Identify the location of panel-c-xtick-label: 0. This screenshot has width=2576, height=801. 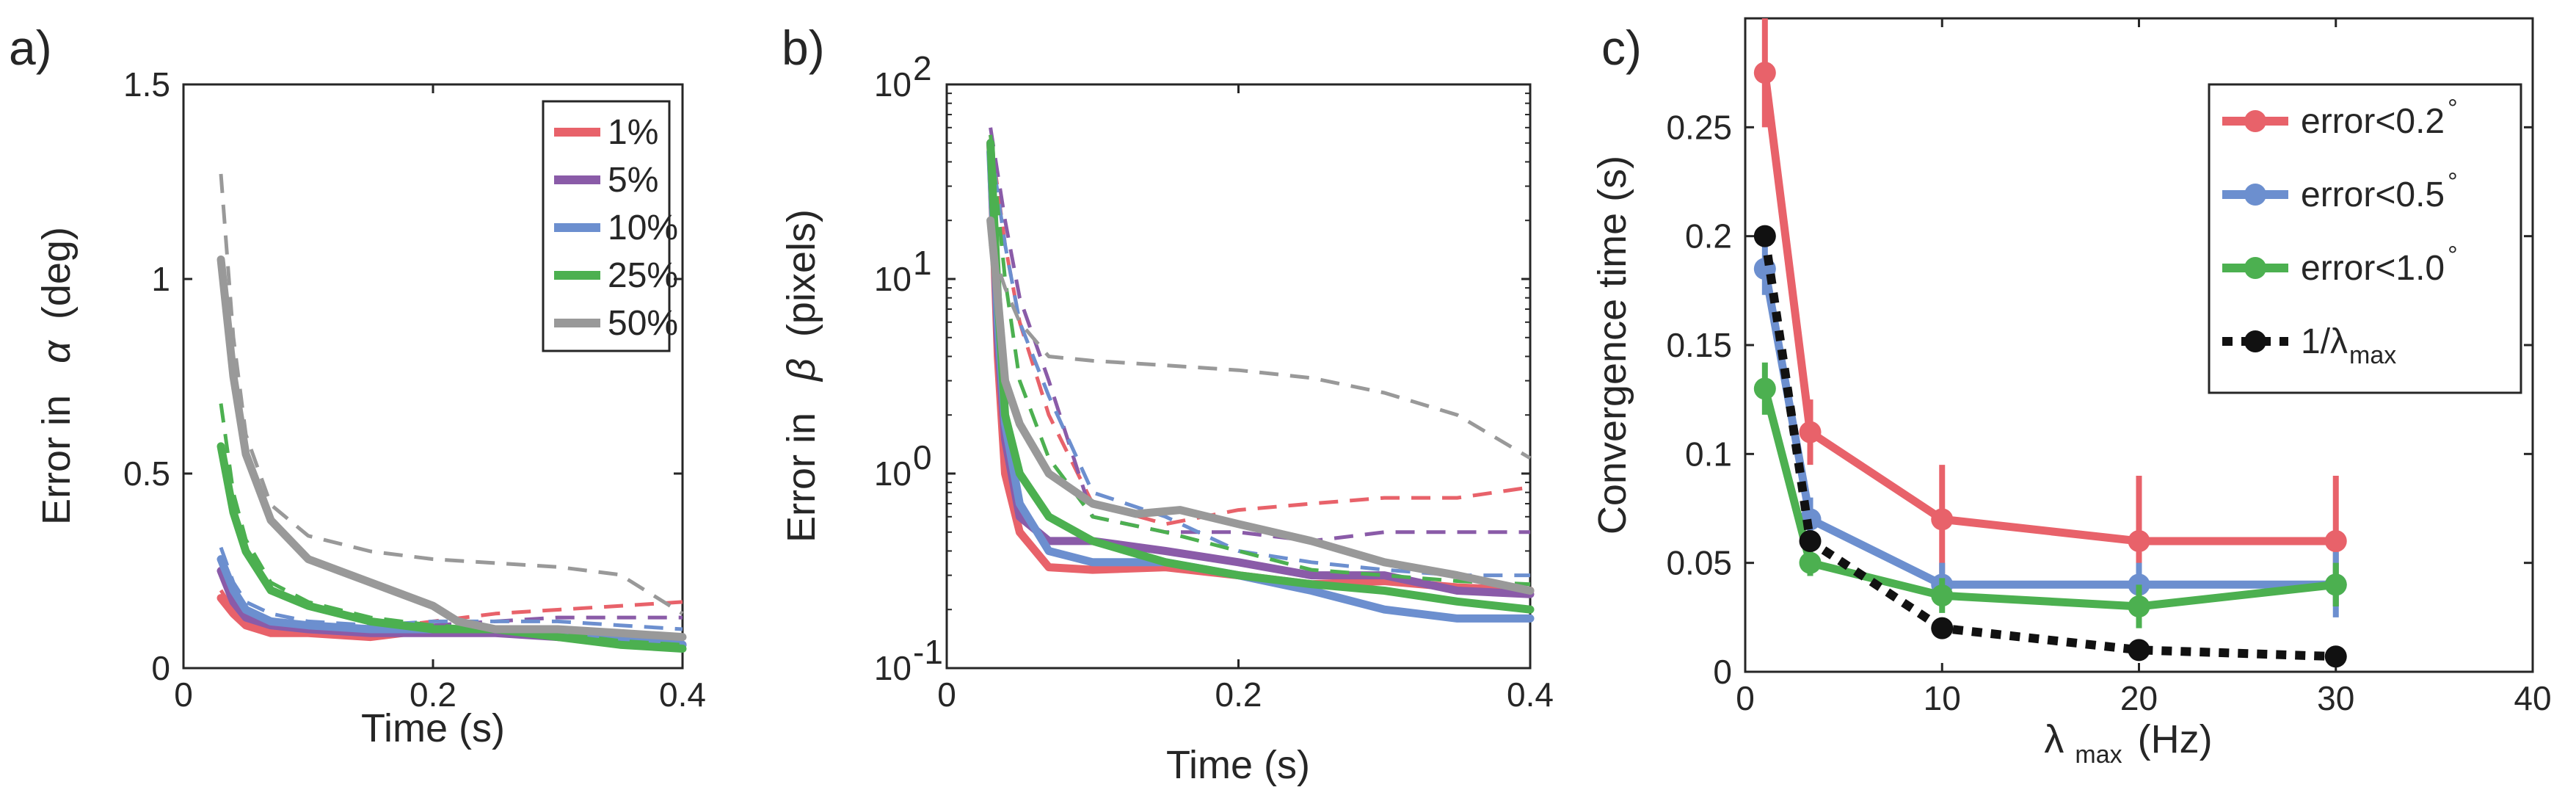
(1745, 698).